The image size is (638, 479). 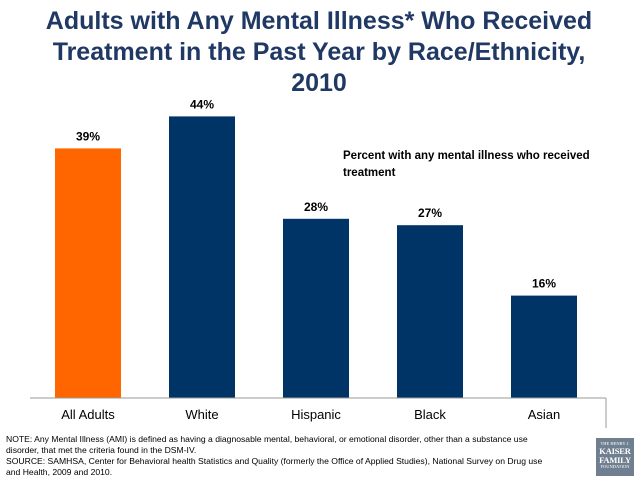 What do you see at coordinates (615, 443) in the screenshot?
I see `logo-line-1: THE HENRY J.` at bounding box center [615, 443].